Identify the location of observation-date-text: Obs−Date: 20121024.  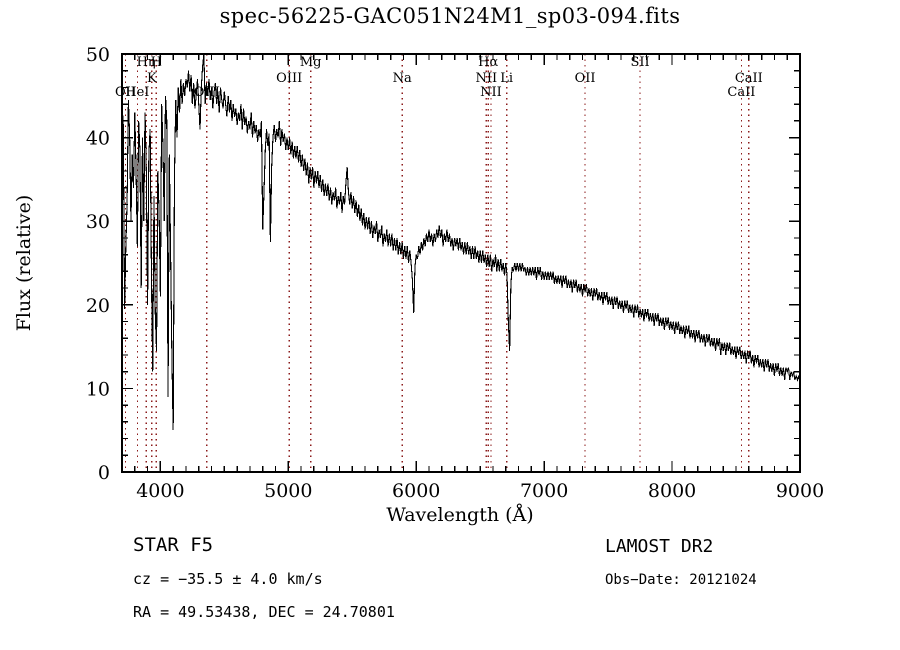
(681, 580).